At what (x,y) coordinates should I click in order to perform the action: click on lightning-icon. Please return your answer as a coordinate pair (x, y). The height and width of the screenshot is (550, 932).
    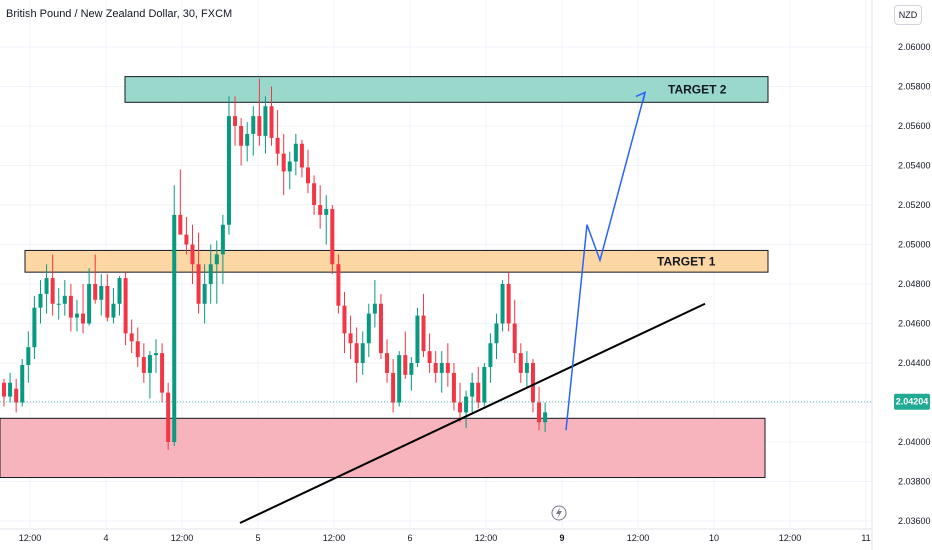
    Looking at the image, I should click on (559, 513).